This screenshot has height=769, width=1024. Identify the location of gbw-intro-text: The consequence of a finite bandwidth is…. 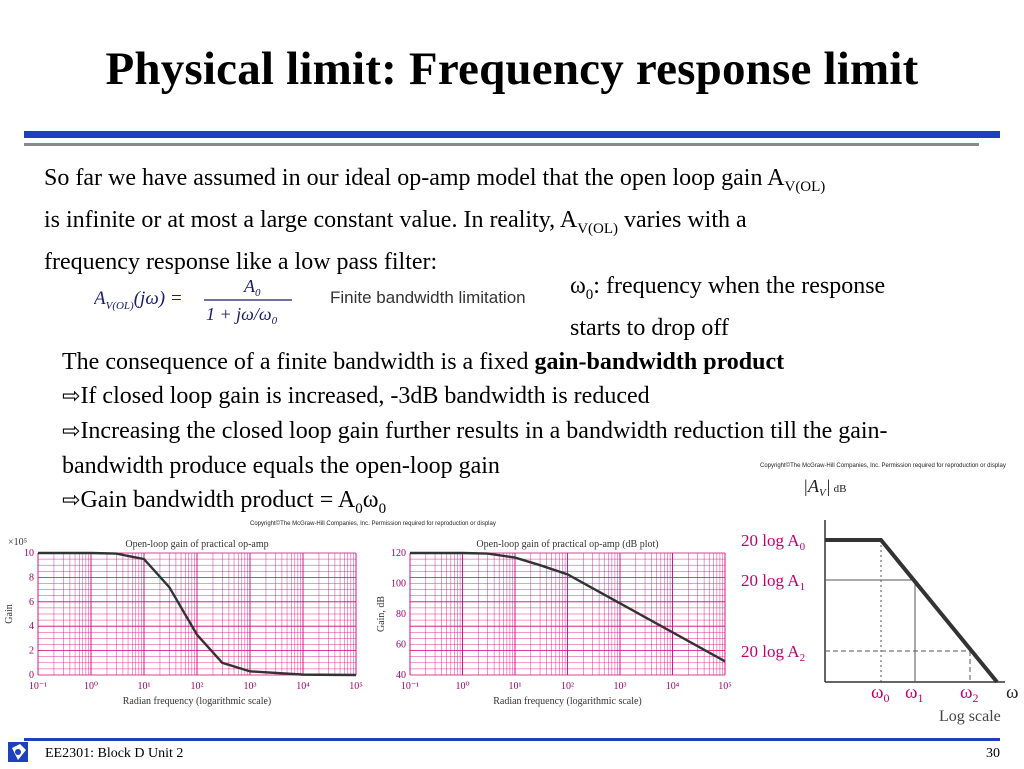
(298, 362).